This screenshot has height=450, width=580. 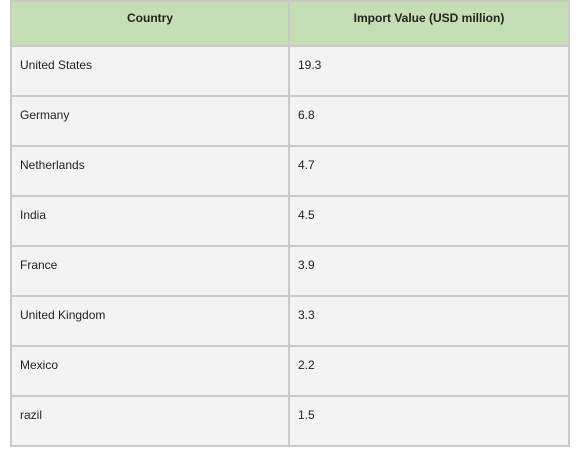 I want to click on table-row: India 4.5, so click(x=290, y=221).